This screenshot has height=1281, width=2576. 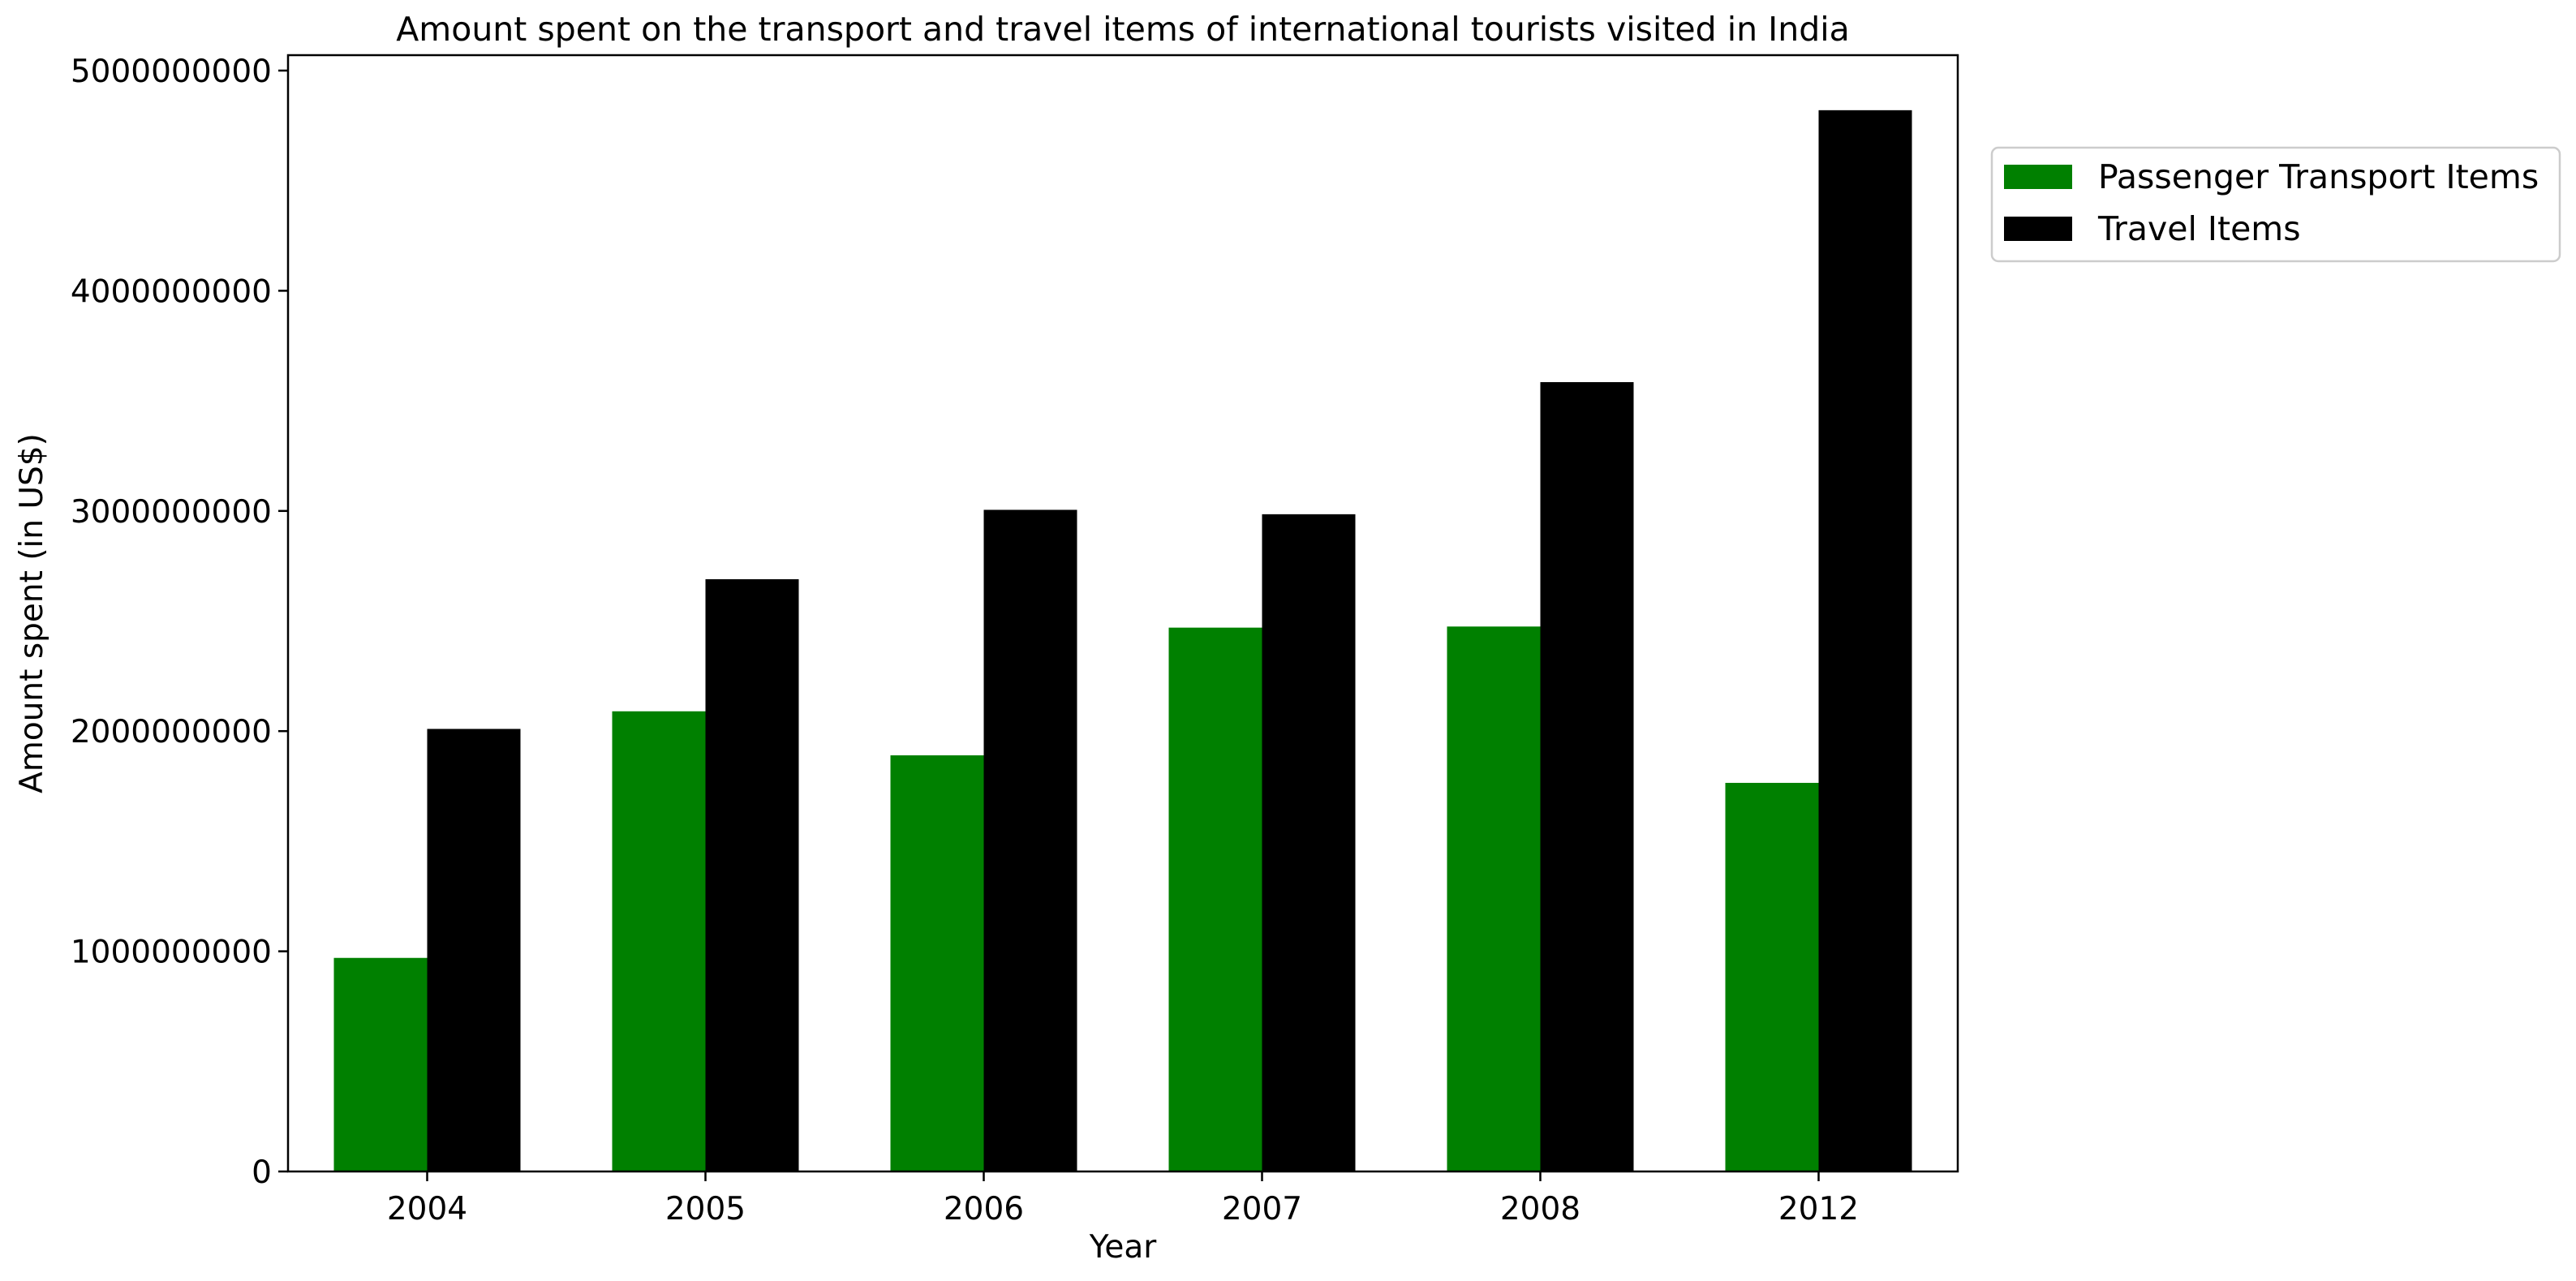 What do you see at coordinates (171, 512) in the screenshot?
I see `y-tick-label: 3000000000` at bounding box center [171, 512].